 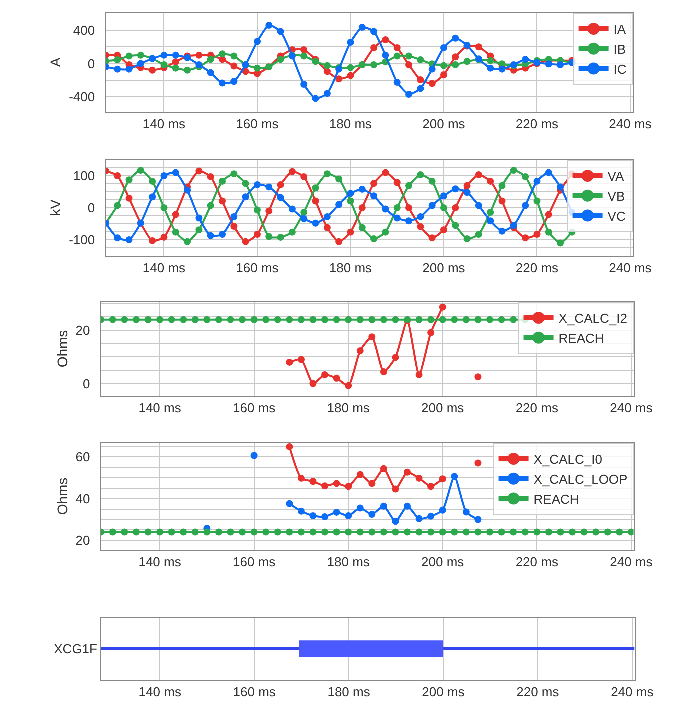 What do you see at coordinates (87, 457) in the screenshot?
I see `y-tick-label: 60` at bounding box center [87, 457].